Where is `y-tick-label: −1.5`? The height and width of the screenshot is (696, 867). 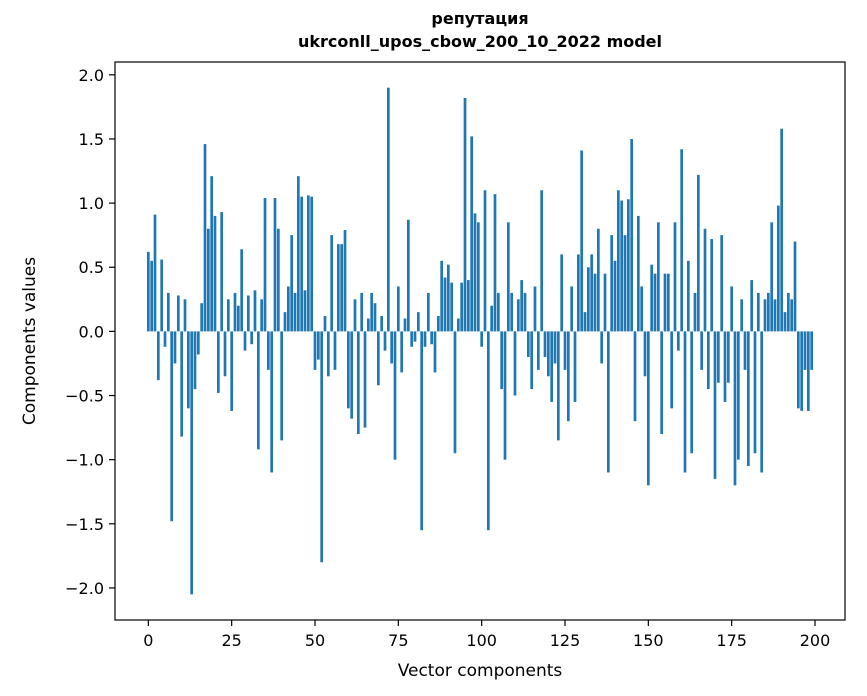 y-tick-label: −1.5 is located at coordinates (84, 524).